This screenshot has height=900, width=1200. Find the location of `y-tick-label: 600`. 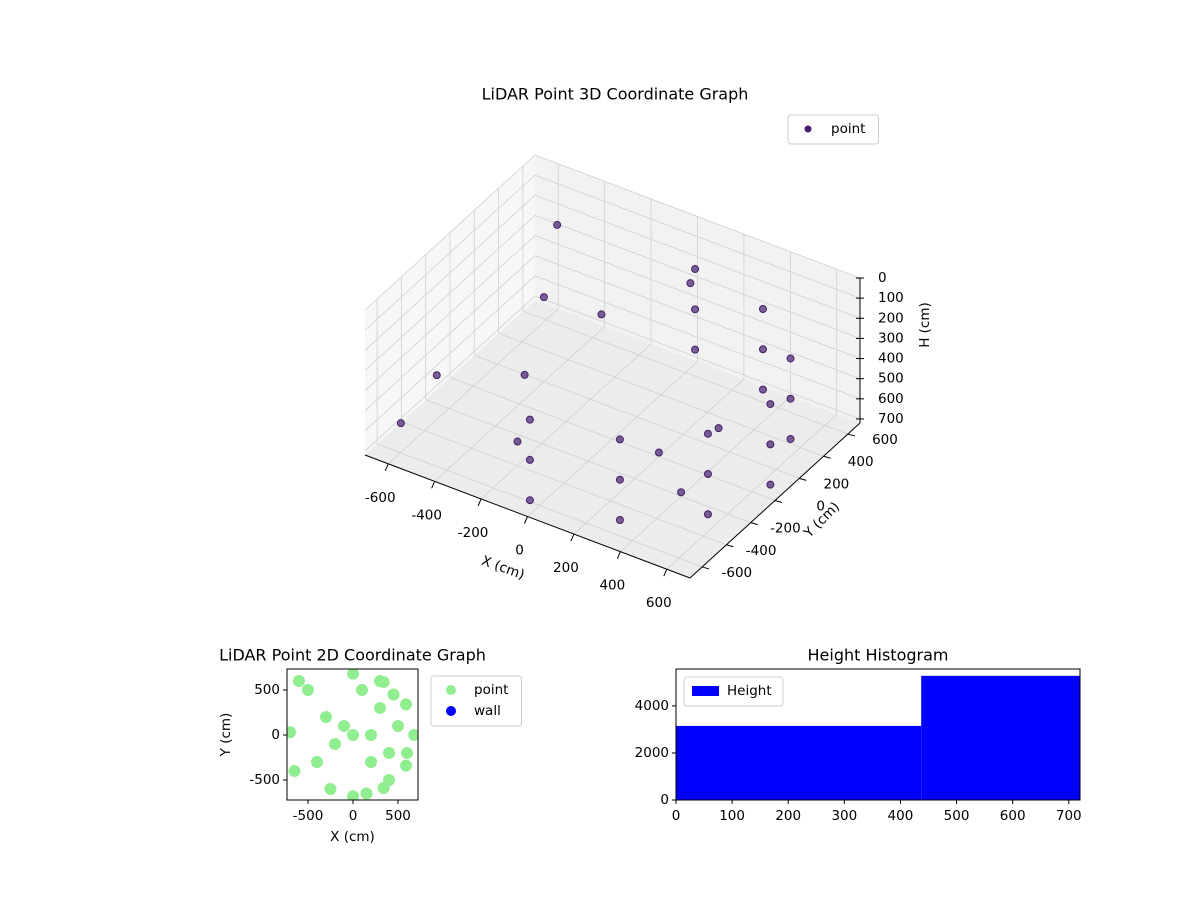

y-tick-label: 600 is located at coordinates (885, 440).